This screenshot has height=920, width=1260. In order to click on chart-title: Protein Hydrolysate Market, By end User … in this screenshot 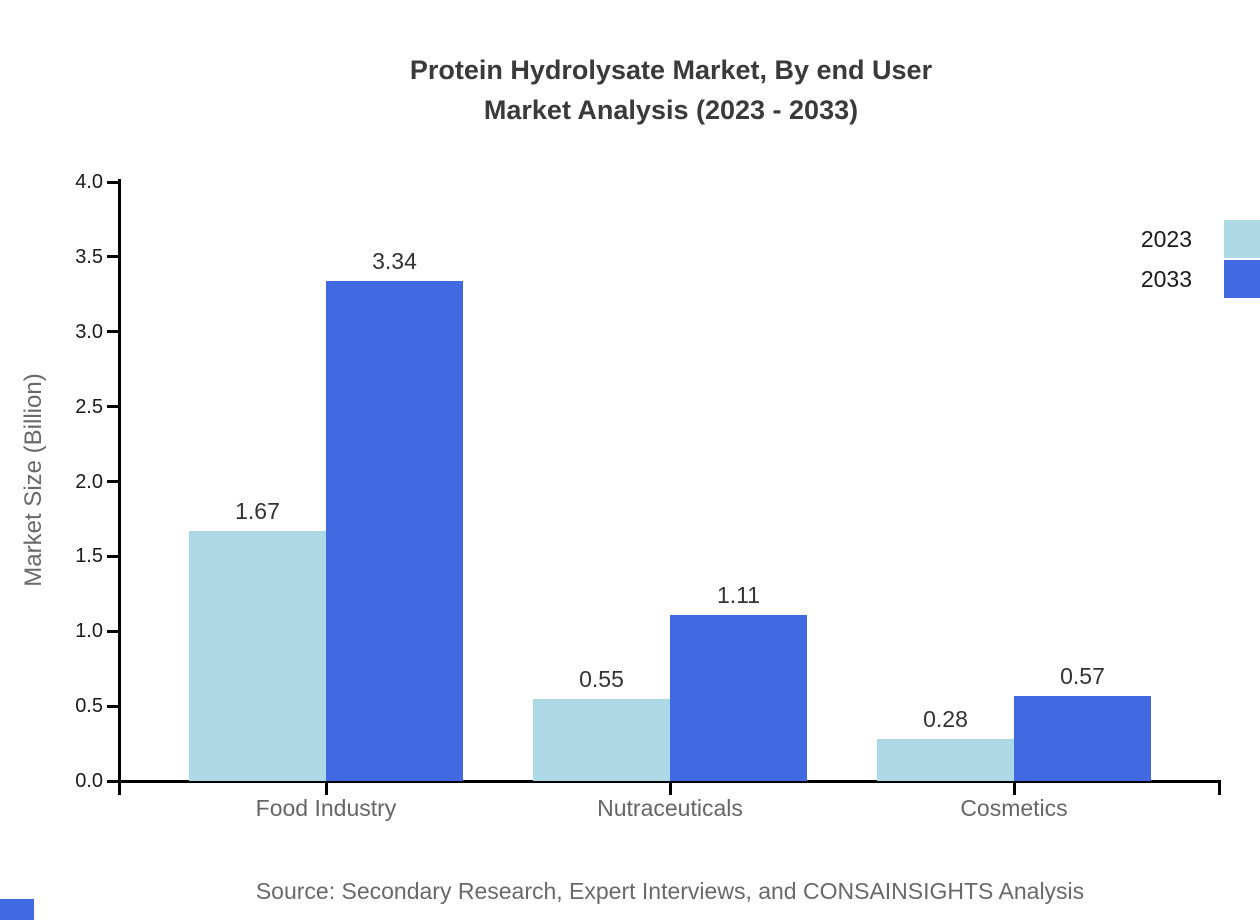, I will do `click(671, 90)`.